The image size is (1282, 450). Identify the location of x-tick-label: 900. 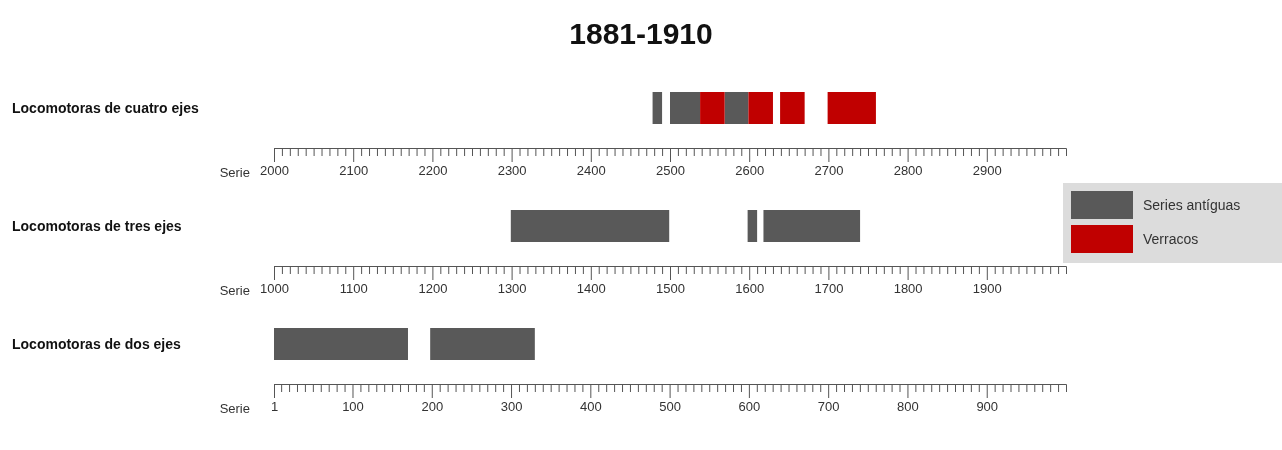
(987, 407).